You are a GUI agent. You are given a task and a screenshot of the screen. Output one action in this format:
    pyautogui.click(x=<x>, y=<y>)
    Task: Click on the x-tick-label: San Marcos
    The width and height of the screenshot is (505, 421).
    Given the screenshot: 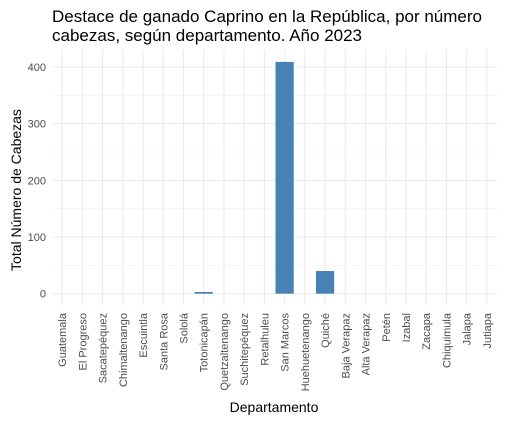 What is the action you would take?
    pyautogui.click(x=286, y=342)
    